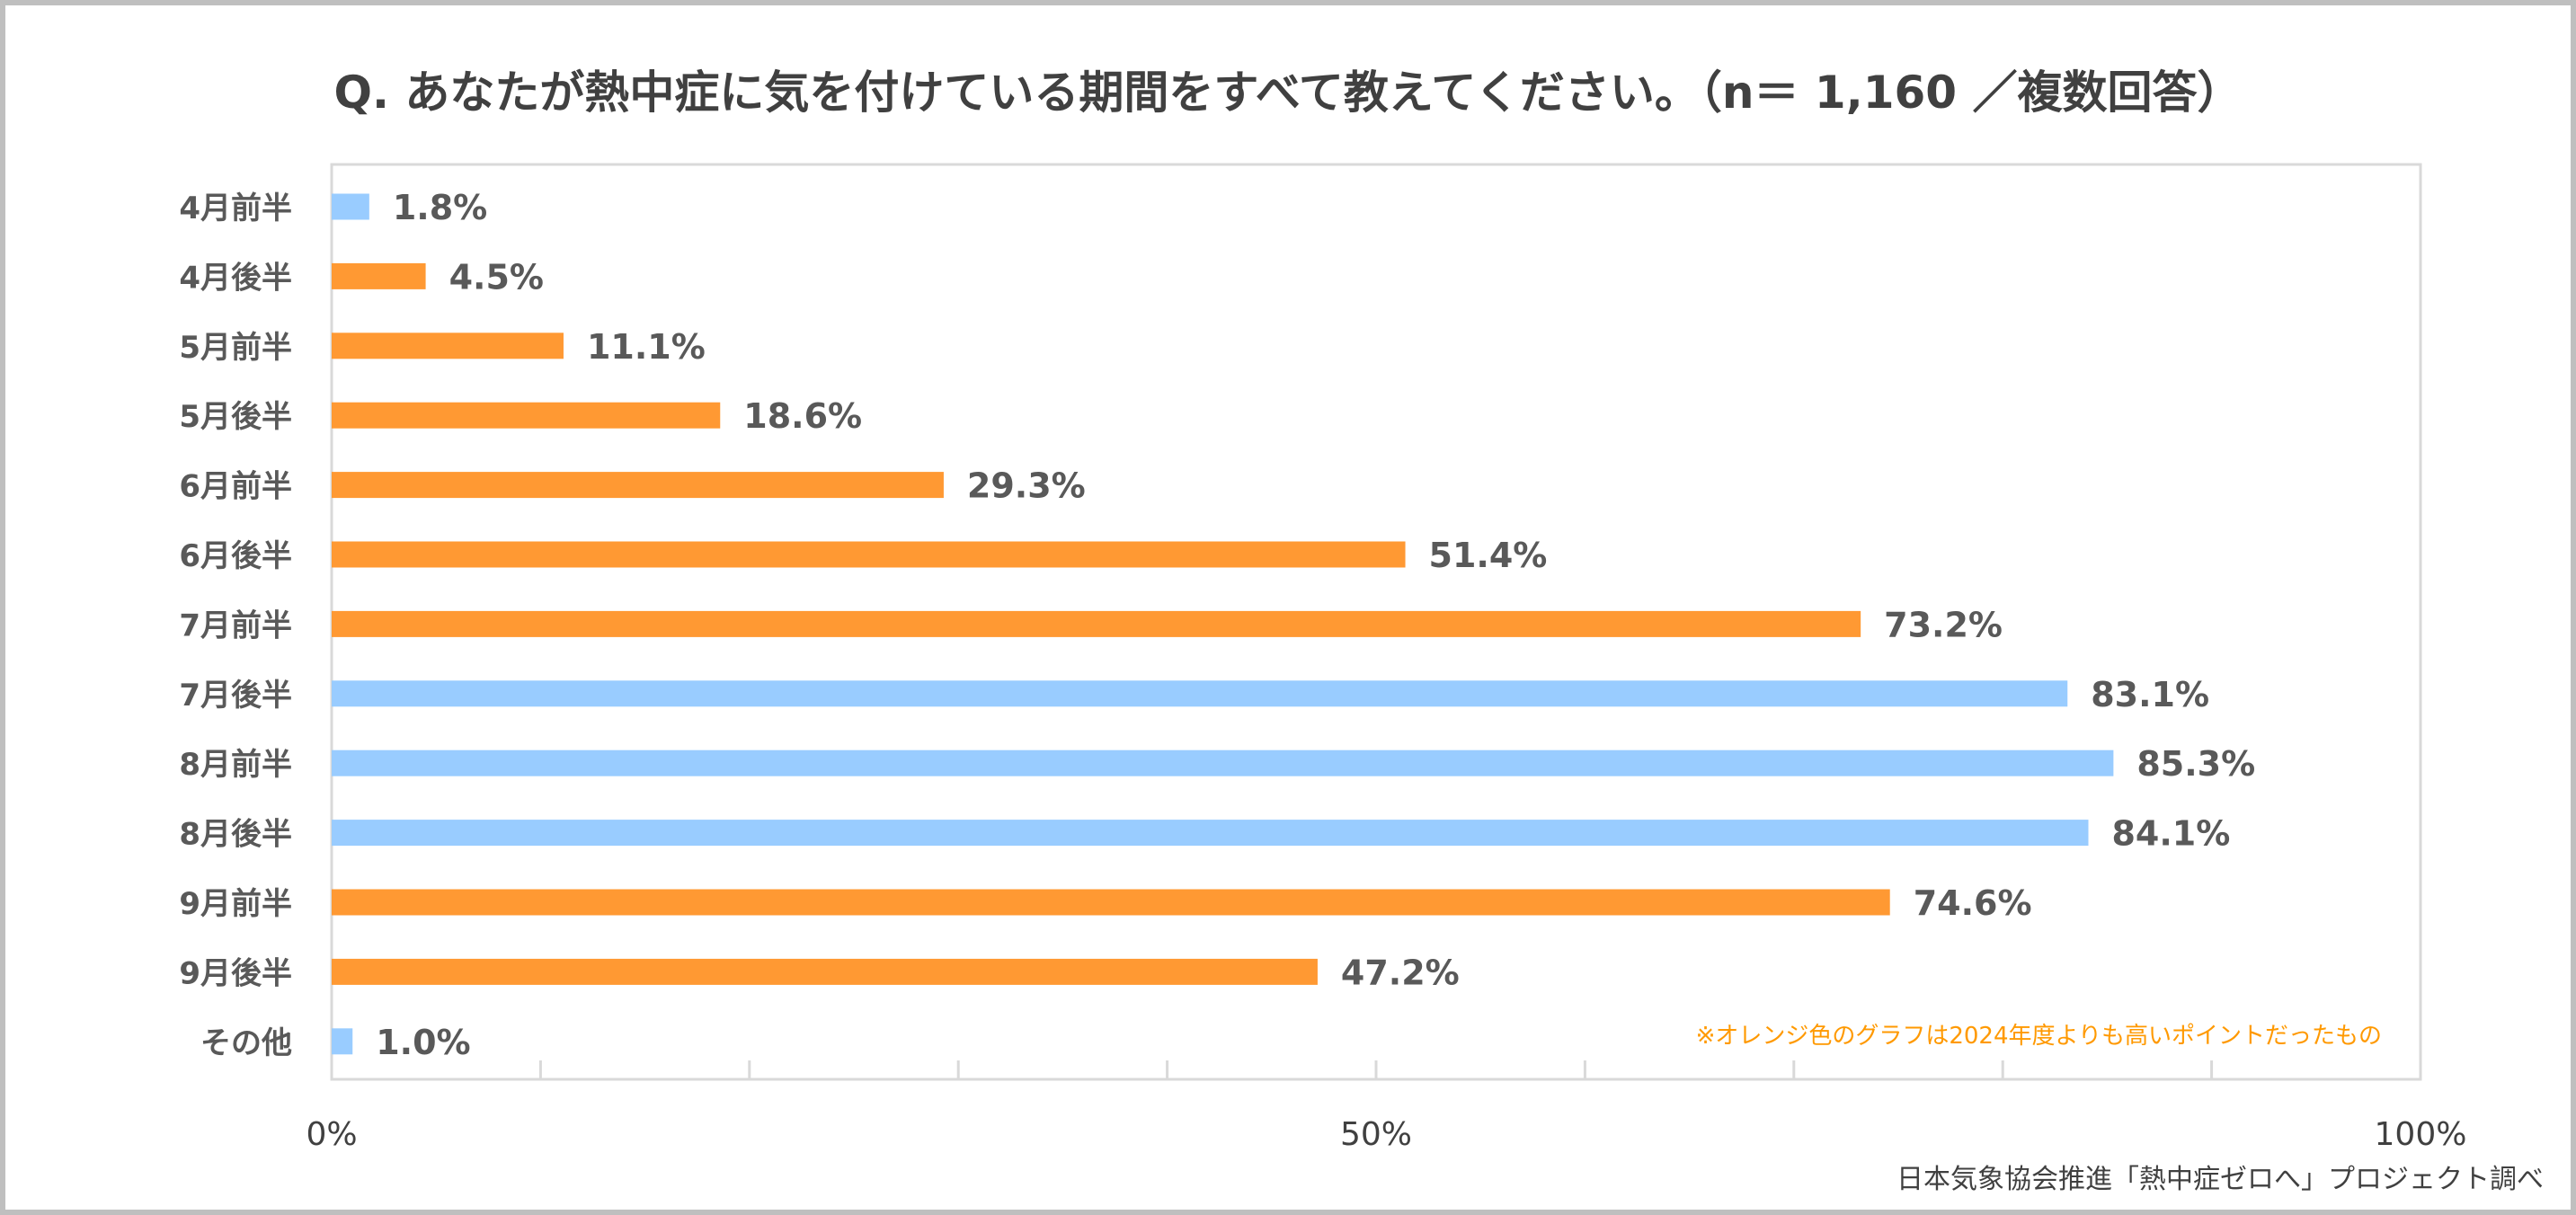 The height and width of the screenshot is (1215, 2576). I want to click on data-label: 74.6%, so click(1973, 903).